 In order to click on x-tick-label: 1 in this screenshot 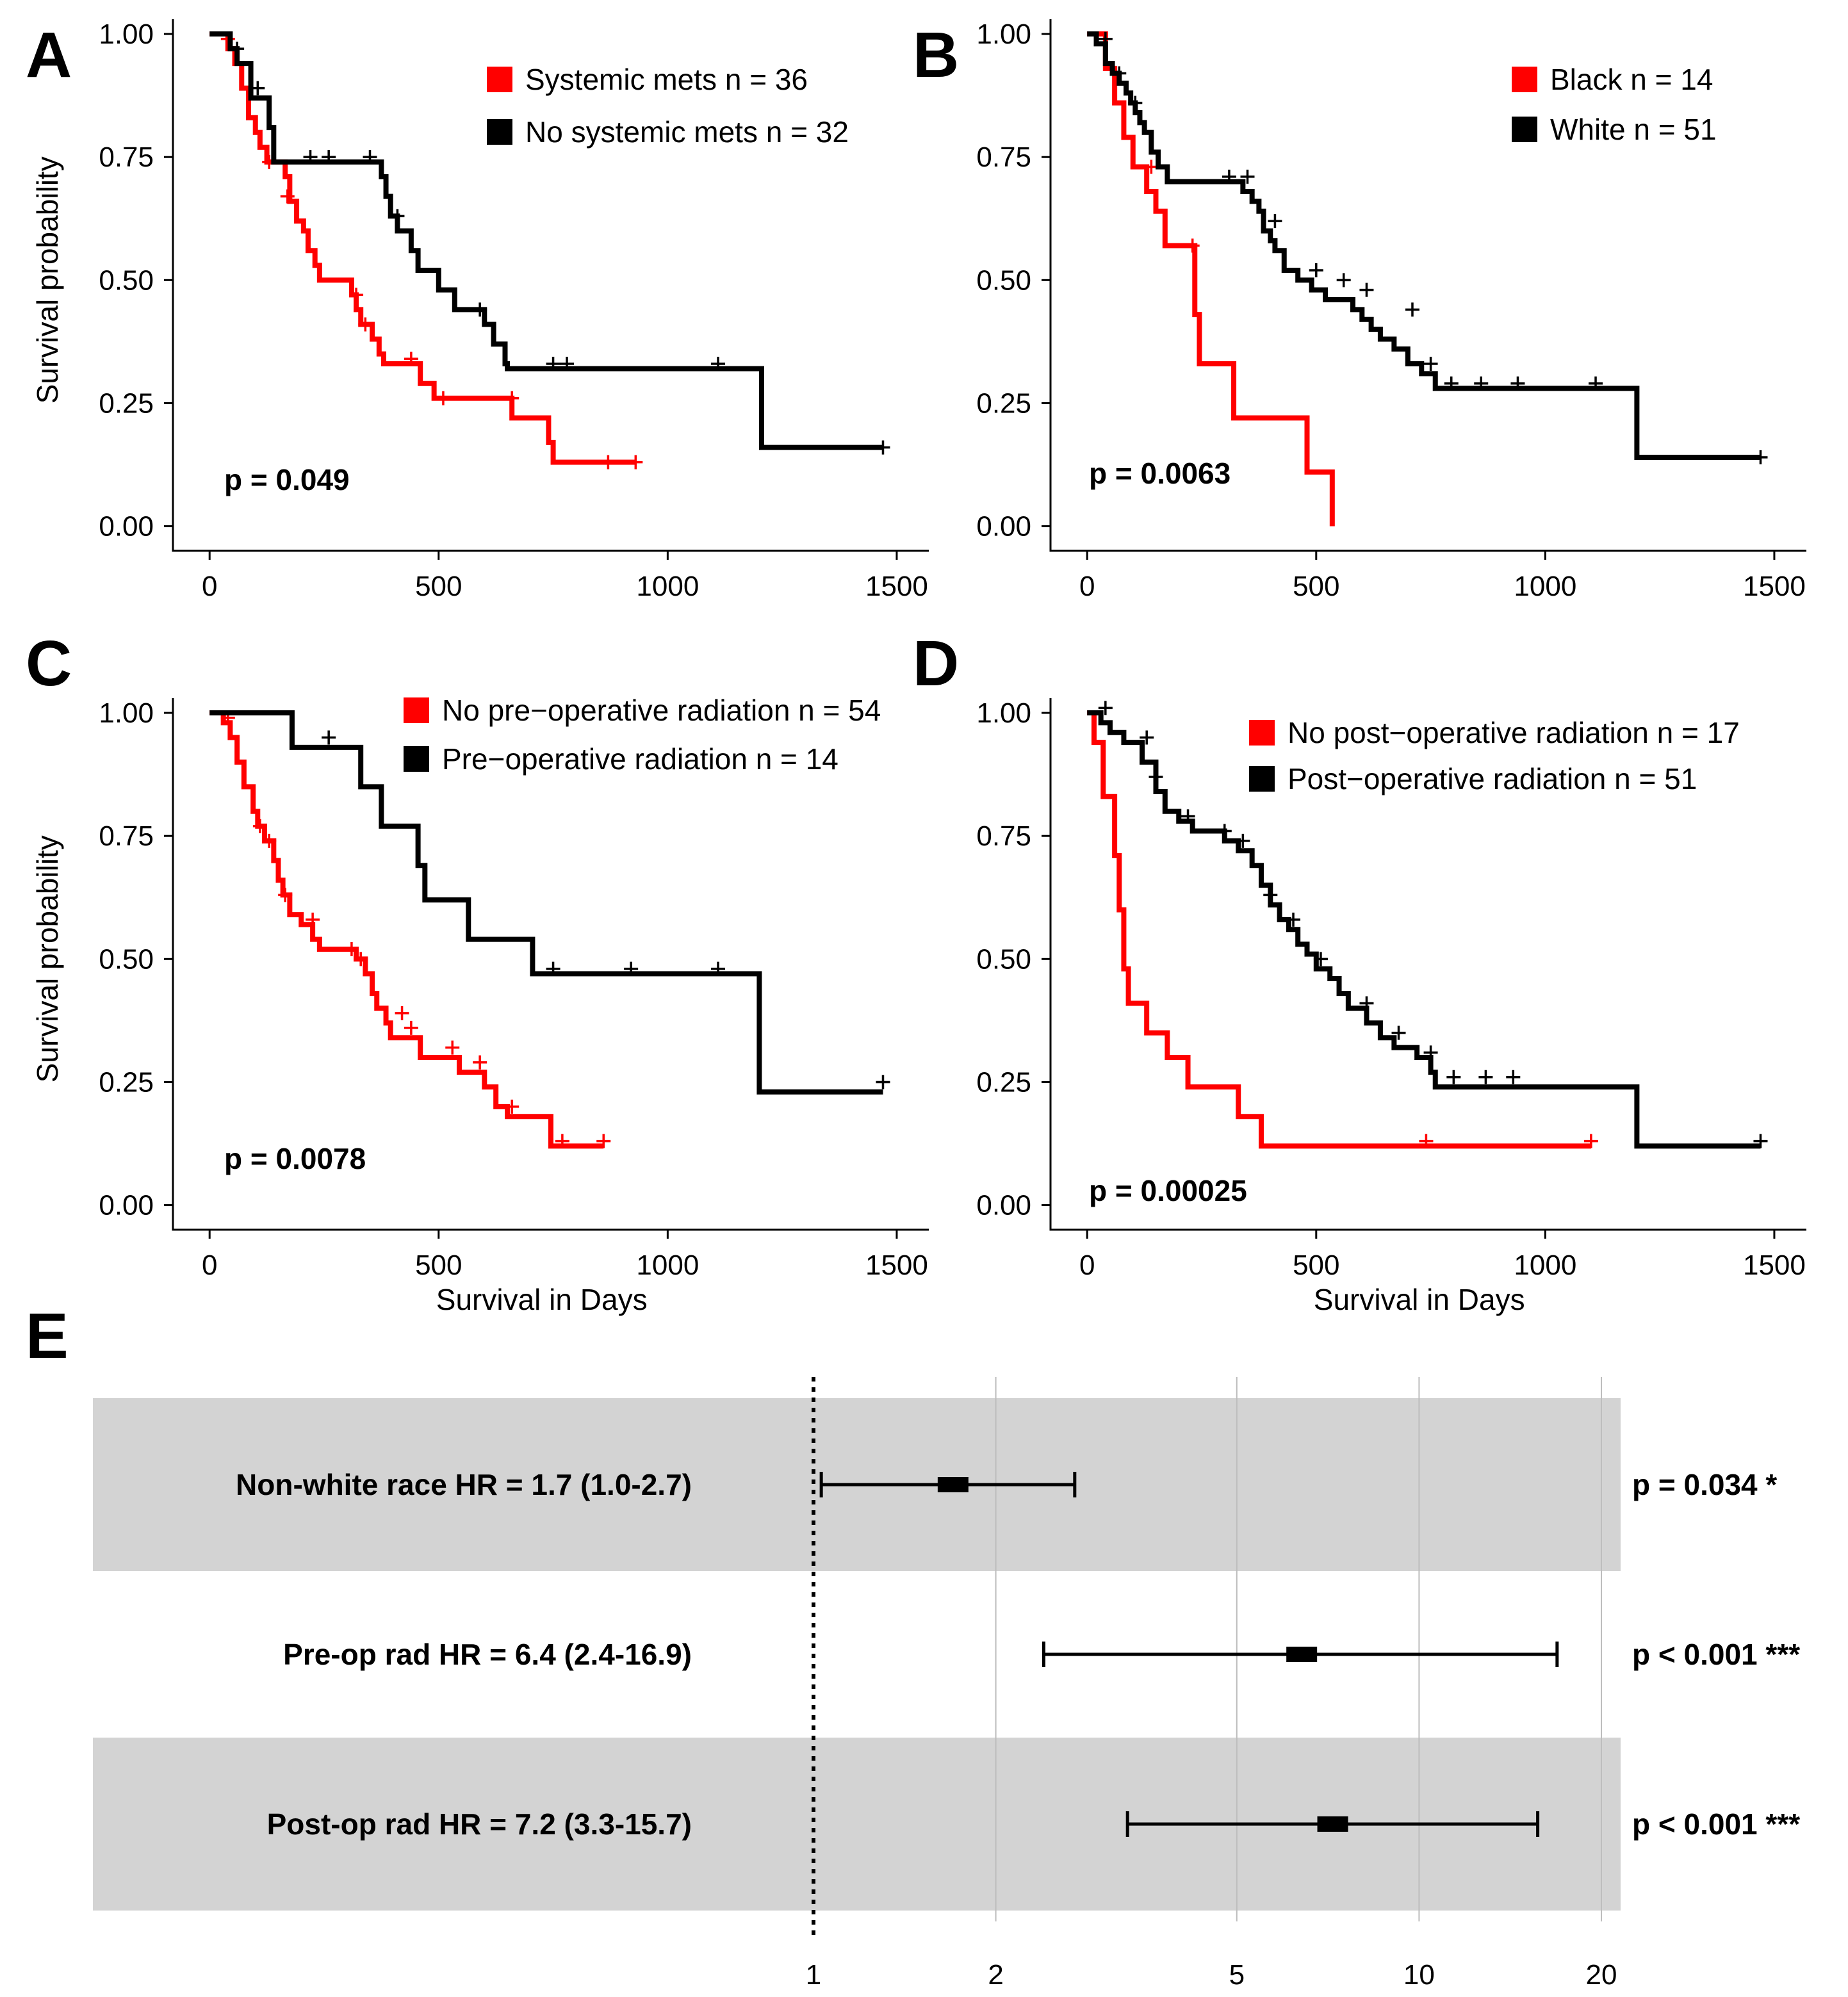, I will do `click(813, 1975)`.